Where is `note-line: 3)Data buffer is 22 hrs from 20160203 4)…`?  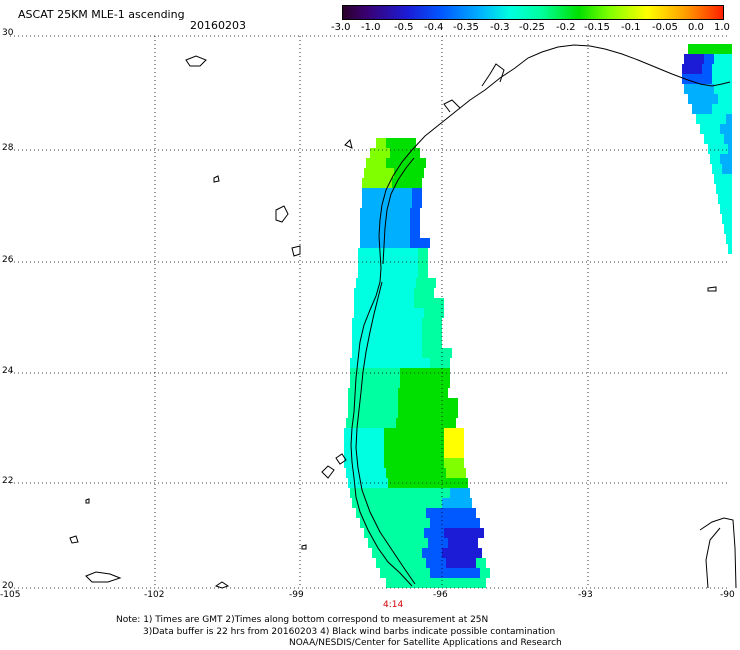
note-line: 3)Data buffer is 22 hrs from 20160203 4)… is located at coordinates (349, 632).